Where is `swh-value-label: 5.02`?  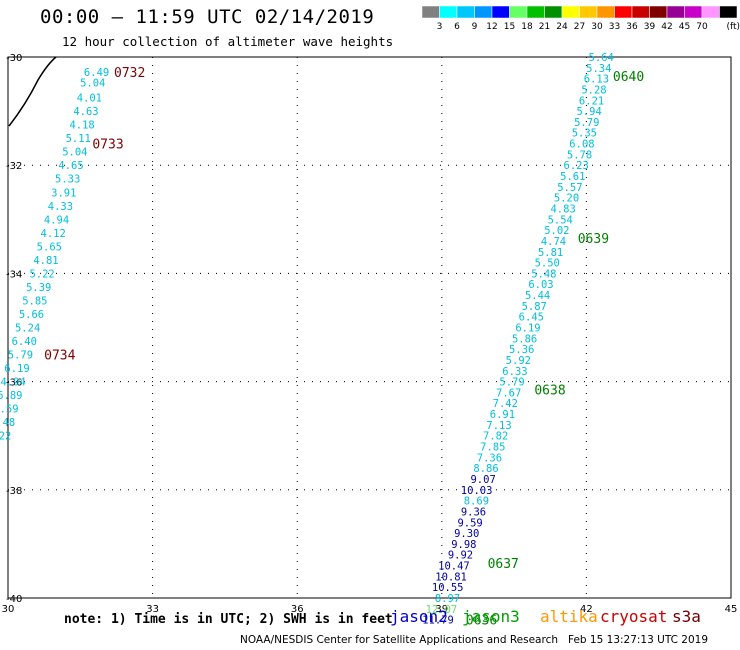
swh-value-label: 5.02 is located at coordinates (556, 231).